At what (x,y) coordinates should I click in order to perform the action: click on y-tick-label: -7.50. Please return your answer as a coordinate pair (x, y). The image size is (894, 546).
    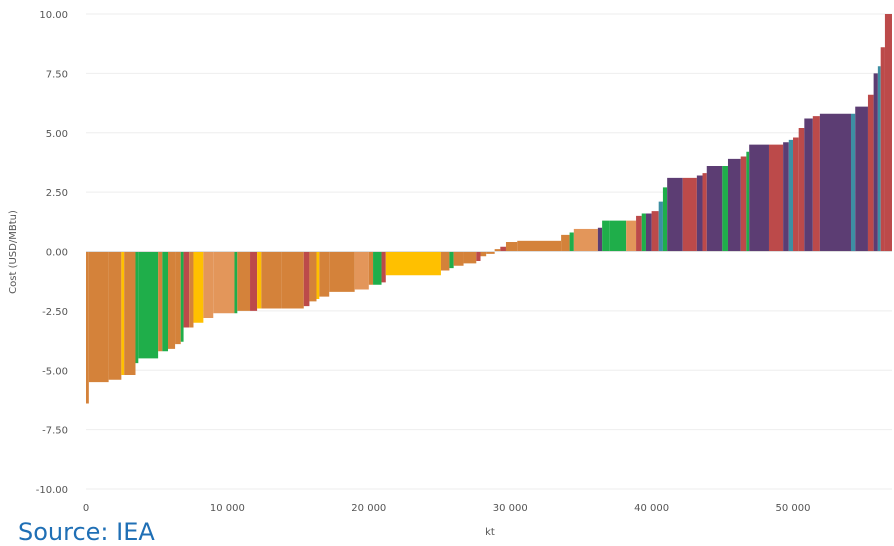
    Looking at the image, I should click on (55, 431).